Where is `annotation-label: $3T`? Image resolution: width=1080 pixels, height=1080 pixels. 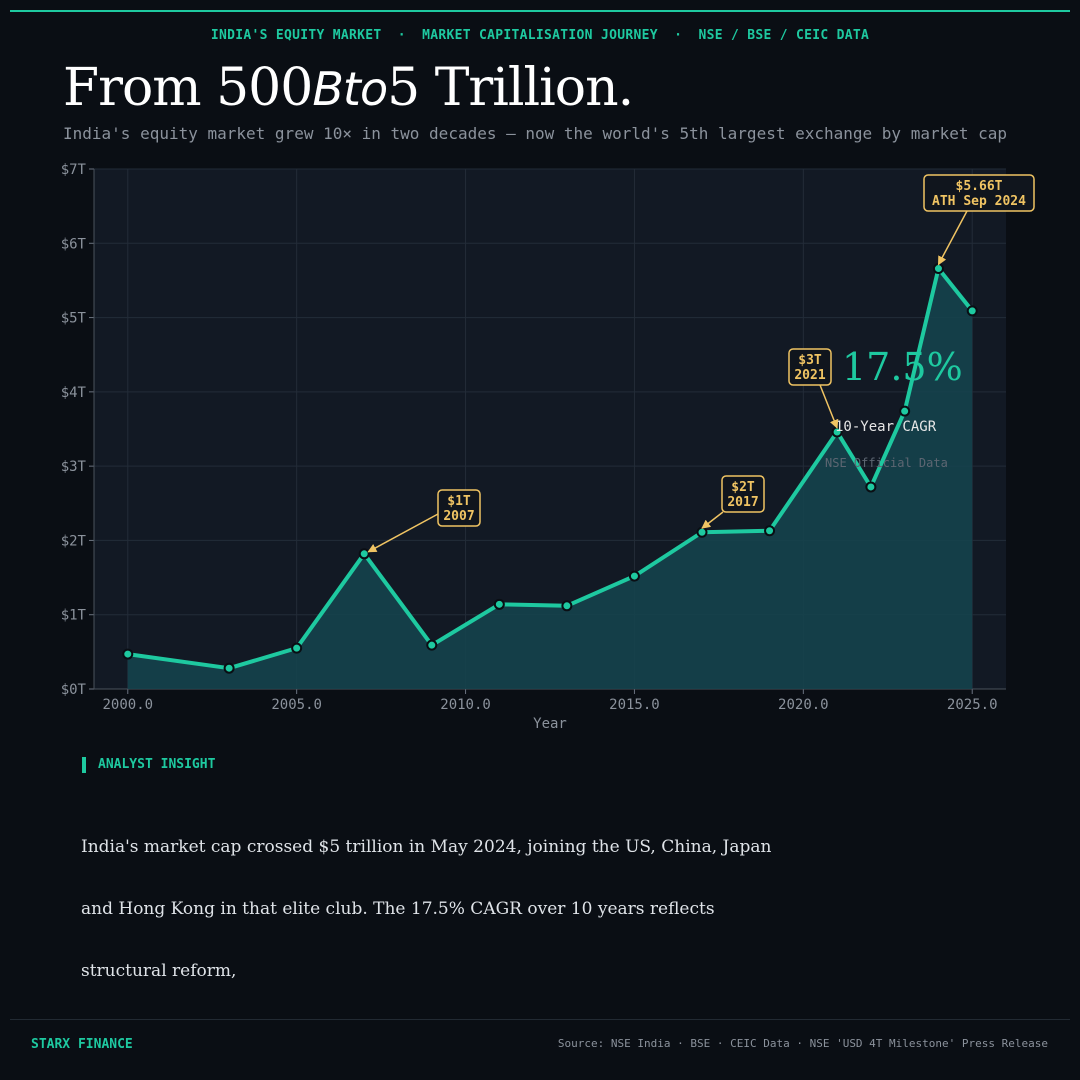 annotation-label: $3T is located at coordinates (810, 360).